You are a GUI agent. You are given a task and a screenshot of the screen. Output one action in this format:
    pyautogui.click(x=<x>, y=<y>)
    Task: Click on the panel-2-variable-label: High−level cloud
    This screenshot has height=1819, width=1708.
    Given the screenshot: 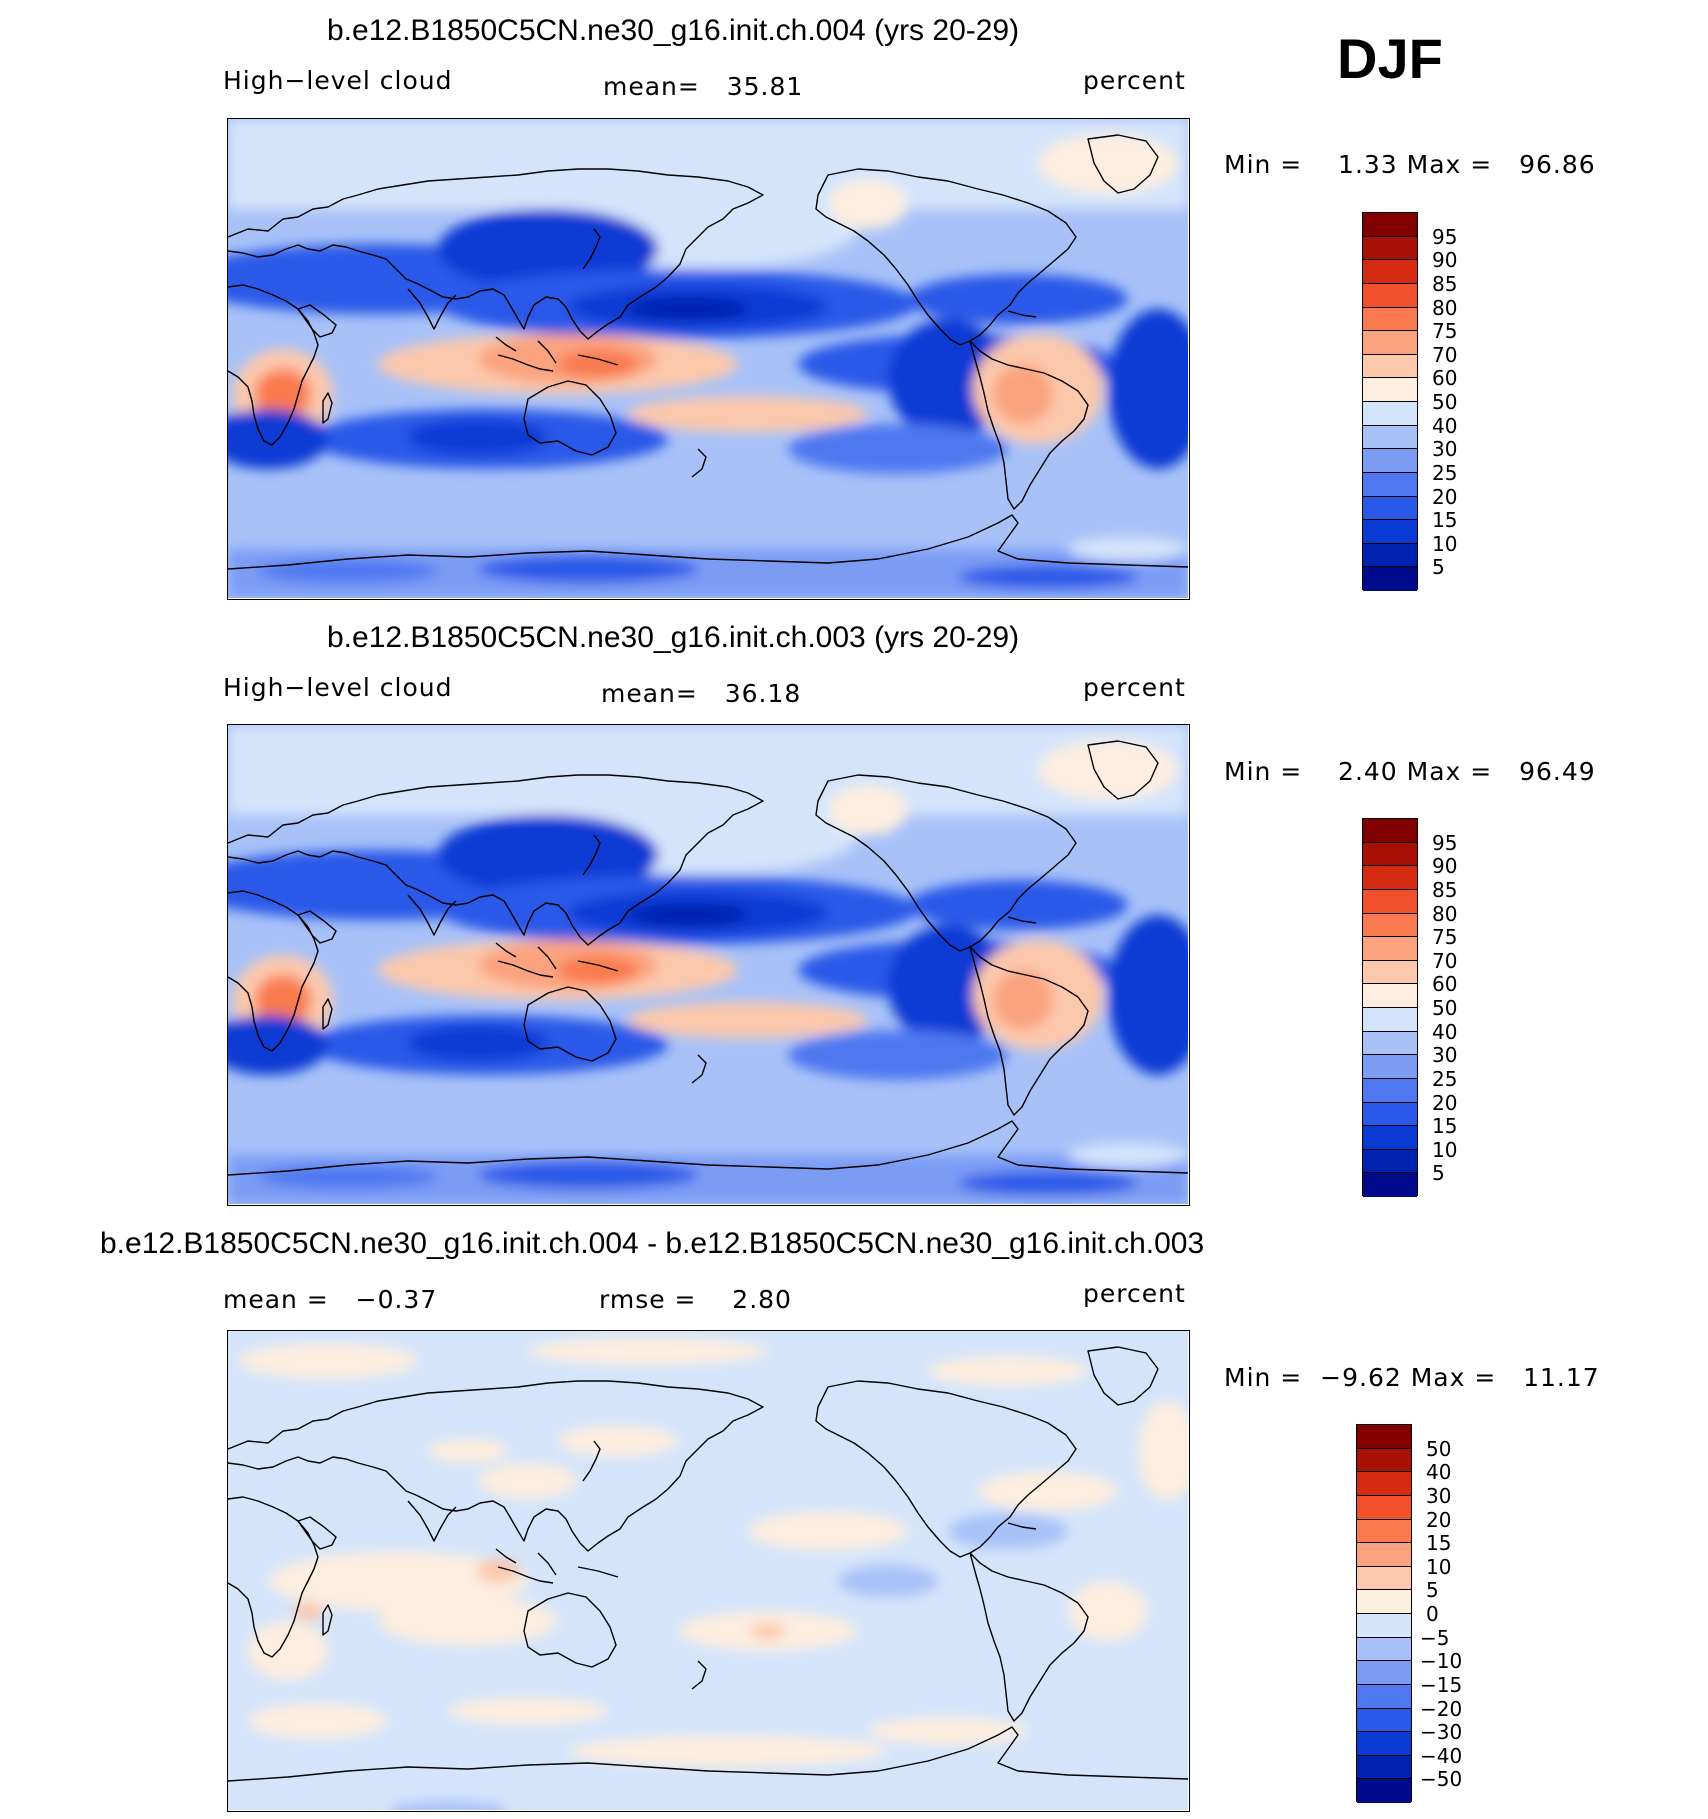 What is the action you would take?
    pyautogui.click(x=338, y=687)
    